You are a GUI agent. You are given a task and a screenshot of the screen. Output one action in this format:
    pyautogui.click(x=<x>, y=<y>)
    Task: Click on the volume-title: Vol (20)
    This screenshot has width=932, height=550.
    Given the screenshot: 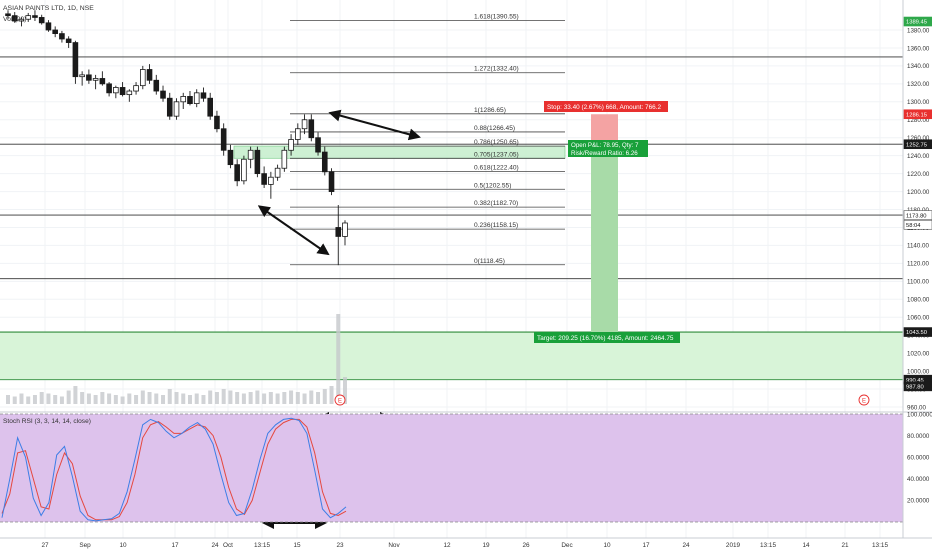 What is the action you would take?
    pyautogui.click(x=14, y=19)
    